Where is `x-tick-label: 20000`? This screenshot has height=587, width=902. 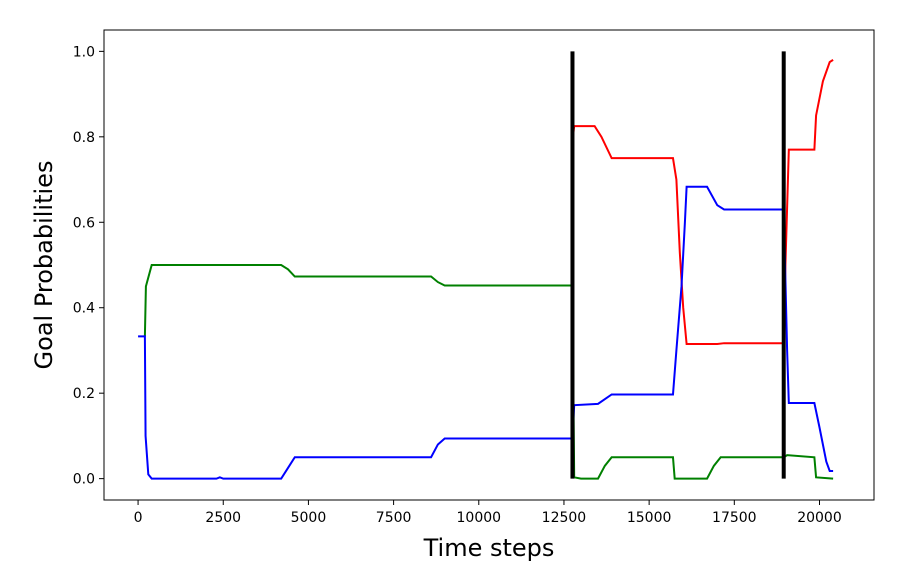 x-tick-label: 20000 is located at coordinates (819, 518).